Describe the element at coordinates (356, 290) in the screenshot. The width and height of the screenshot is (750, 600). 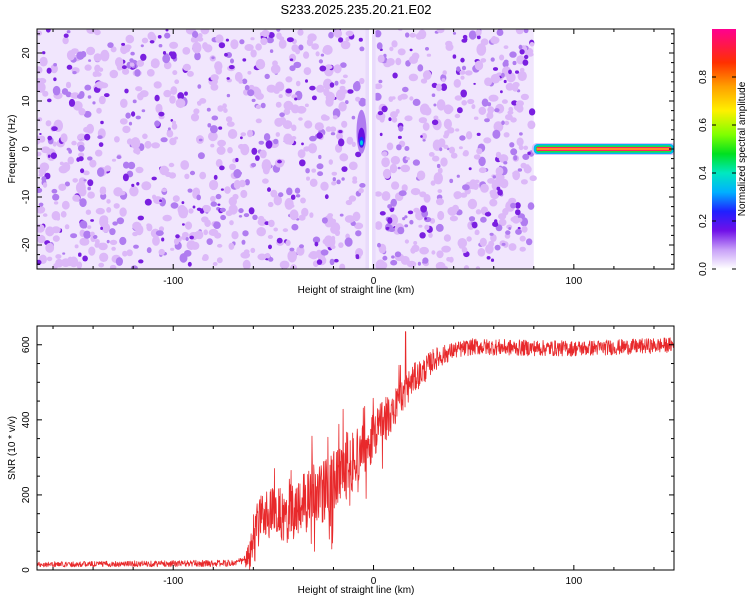
I see `spectrogram-xlabel: Height of straight line (km)` at that location.